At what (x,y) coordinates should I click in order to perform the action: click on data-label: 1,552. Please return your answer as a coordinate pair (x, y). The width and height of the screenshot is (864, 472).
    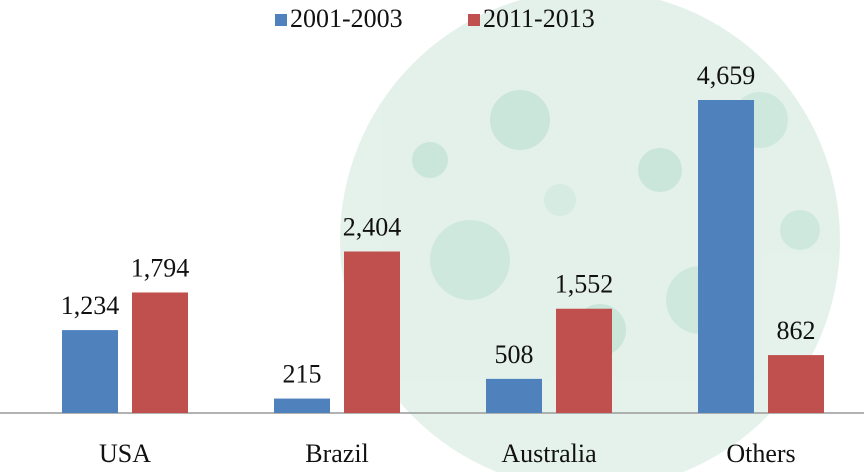
    Looking at the image, I should click on (584, 284).